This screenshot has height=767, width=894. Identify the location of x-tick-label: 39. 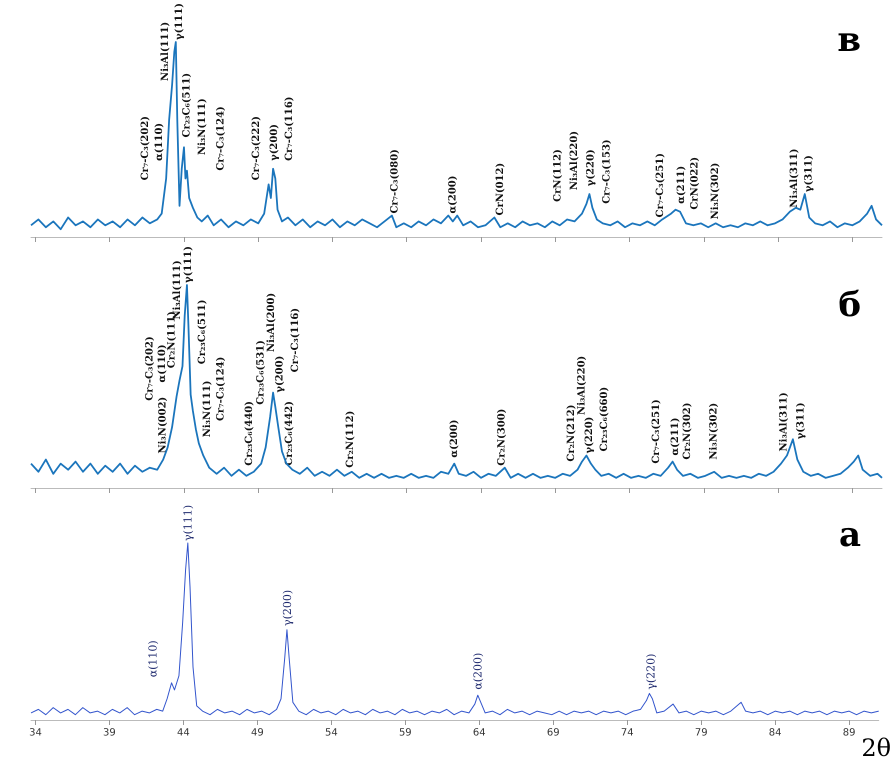
(109, 733).